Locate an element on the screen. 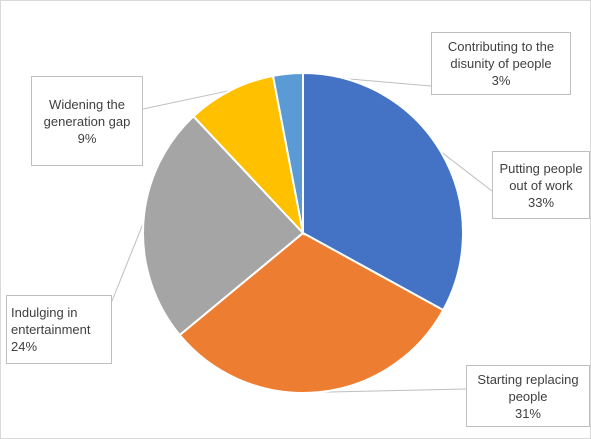 This screenshot has height=439, width=591. data-label-putting-people-out-of-work: Putting people out of work 33% is located at coordinates (541, 185).